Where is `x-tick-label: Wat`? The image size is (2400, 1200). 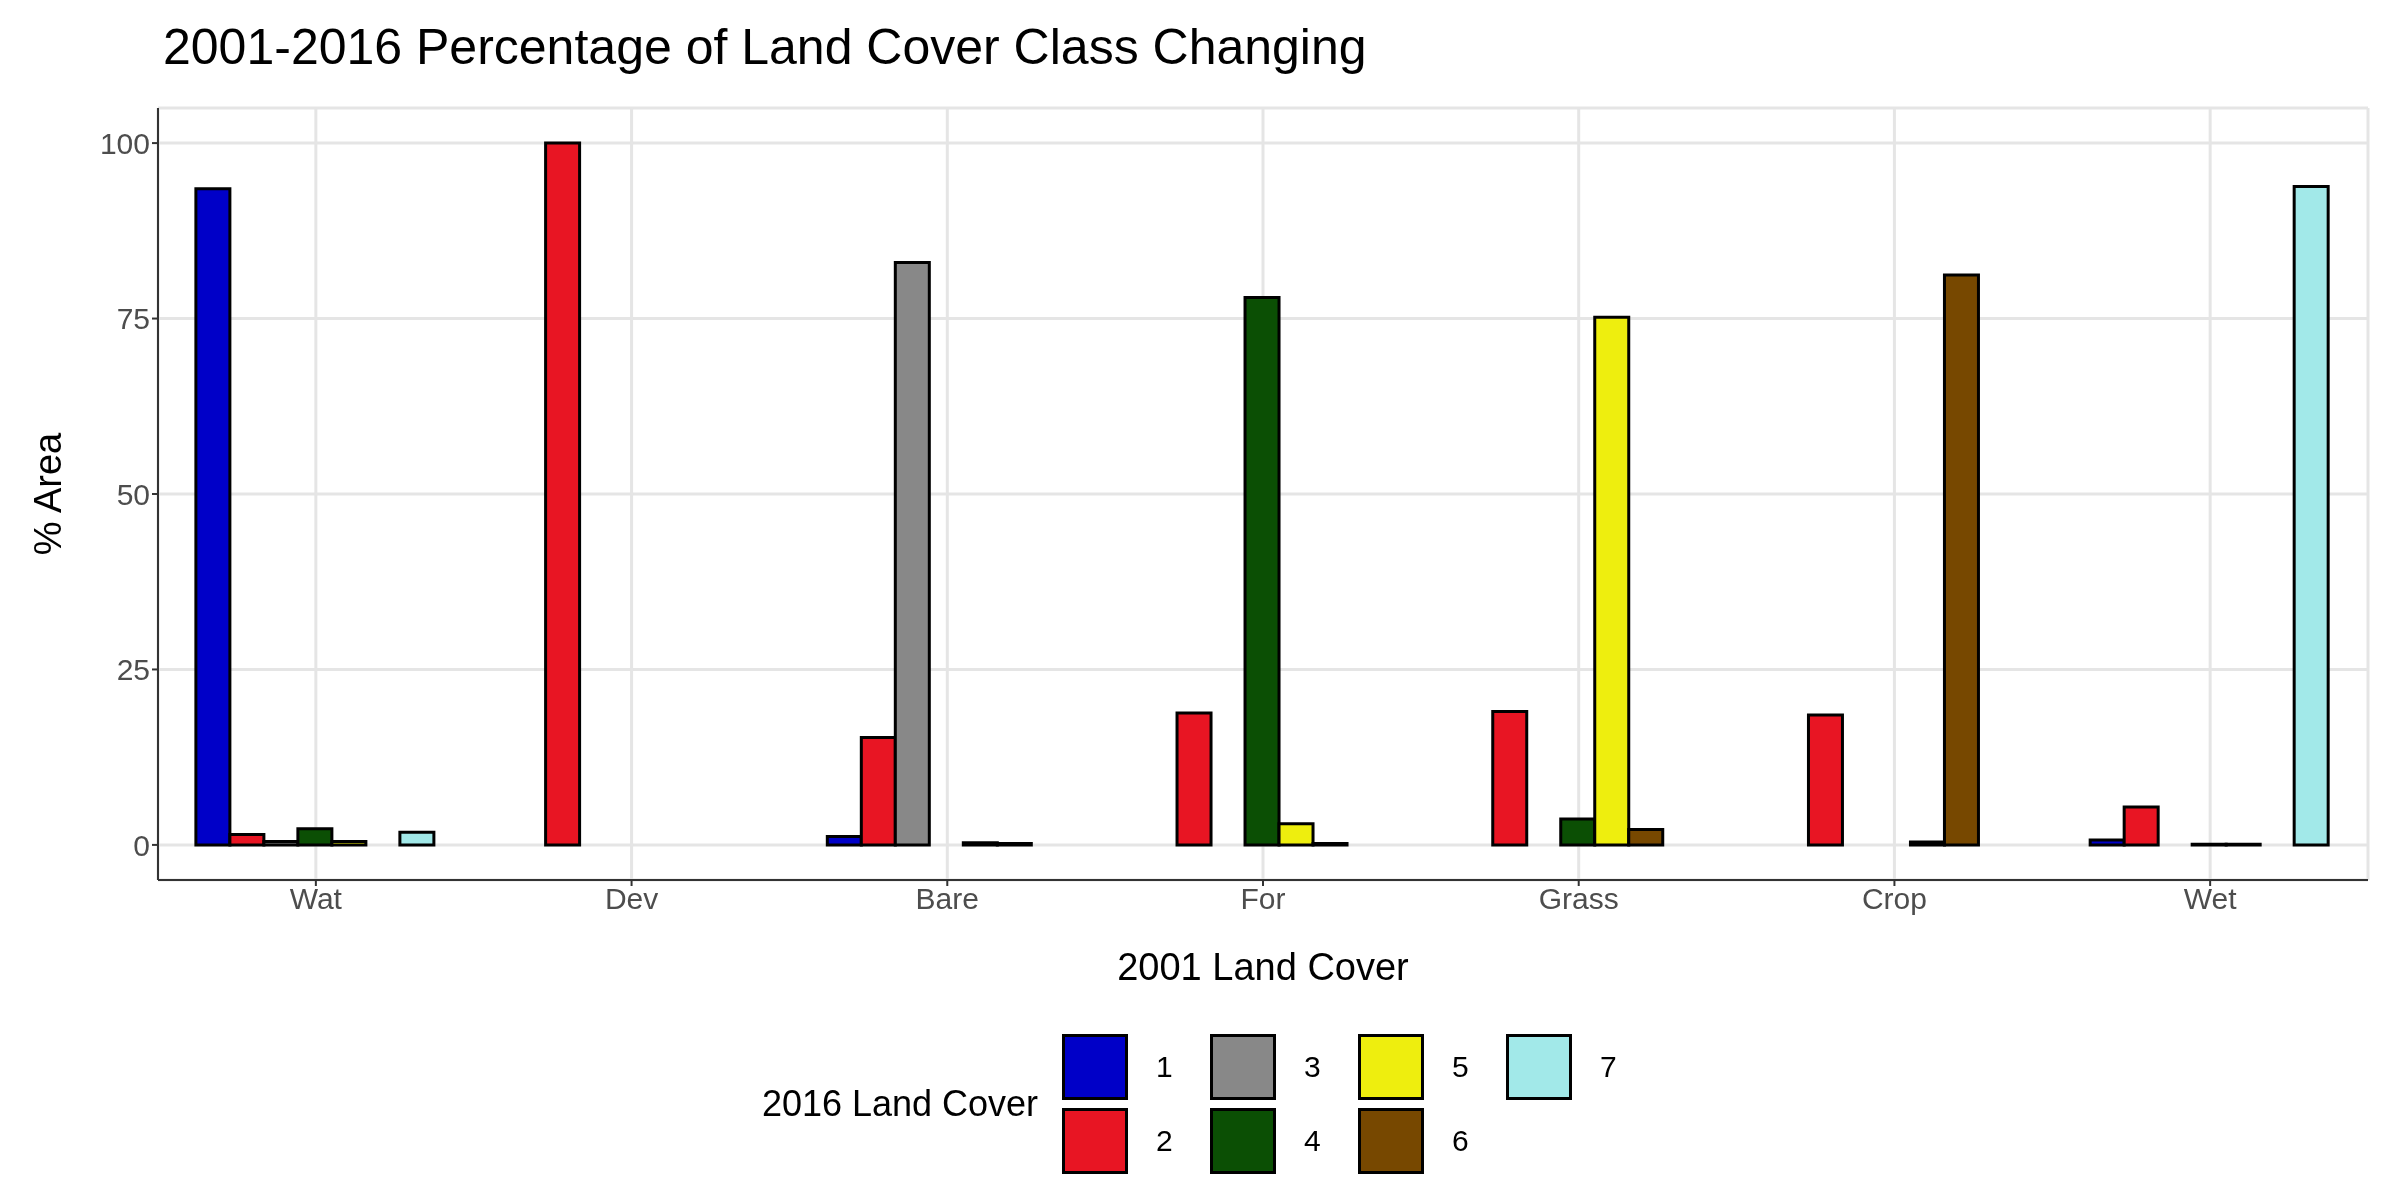
x-tick-label: Wat is located at coordinates (316, 899).